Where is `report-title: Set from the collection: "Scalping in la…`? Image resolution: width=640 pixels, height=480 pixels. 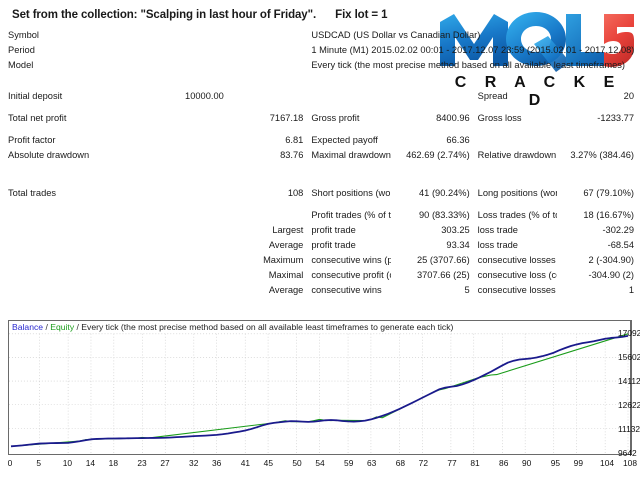 report-title: Set from the collection: "Scalping in la… is located at coordinates (200, 15).